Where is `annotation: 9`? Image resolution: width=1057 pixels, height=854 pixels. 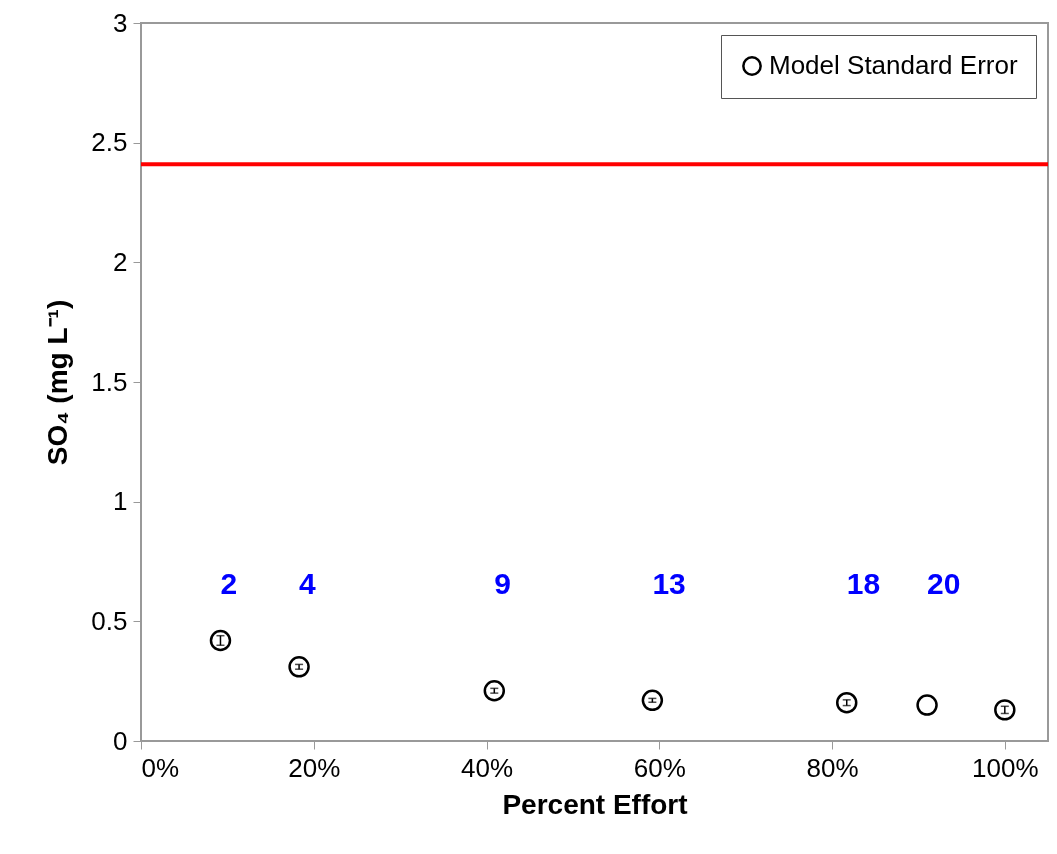 annotation: 9 is located at coordinates (502, 583).